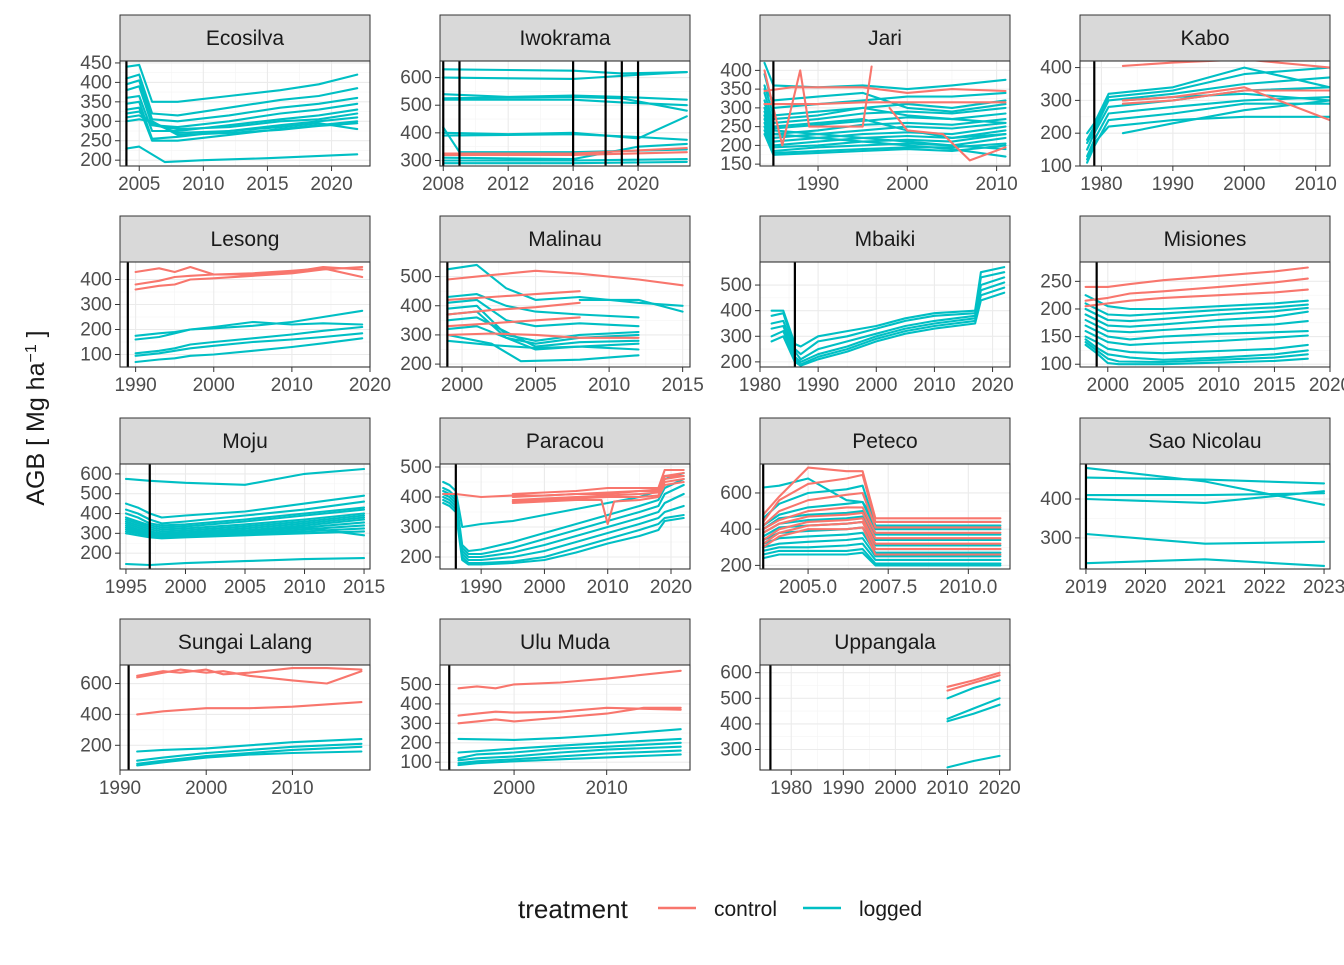 This screenshot has height=965, width=1344. What do you see at coordinates (185, 587) in the screenshot?
I see `x-tick-label-moju: 2000` at bounding box center [185, 587].